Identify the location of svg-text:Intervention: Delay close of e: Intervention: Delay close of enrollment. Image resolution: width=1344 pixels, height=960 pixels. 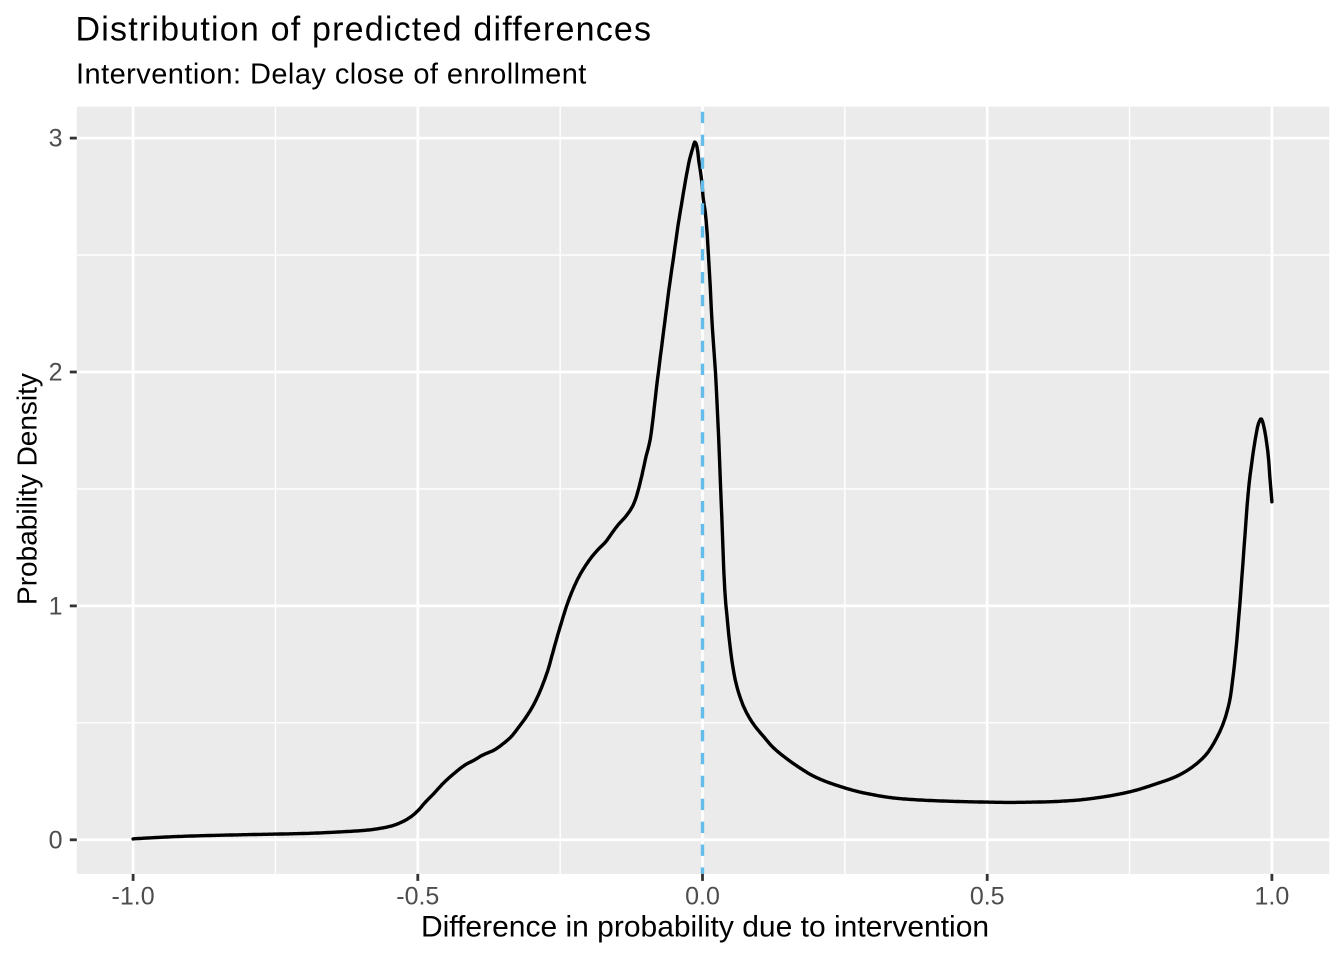
(331, 75).